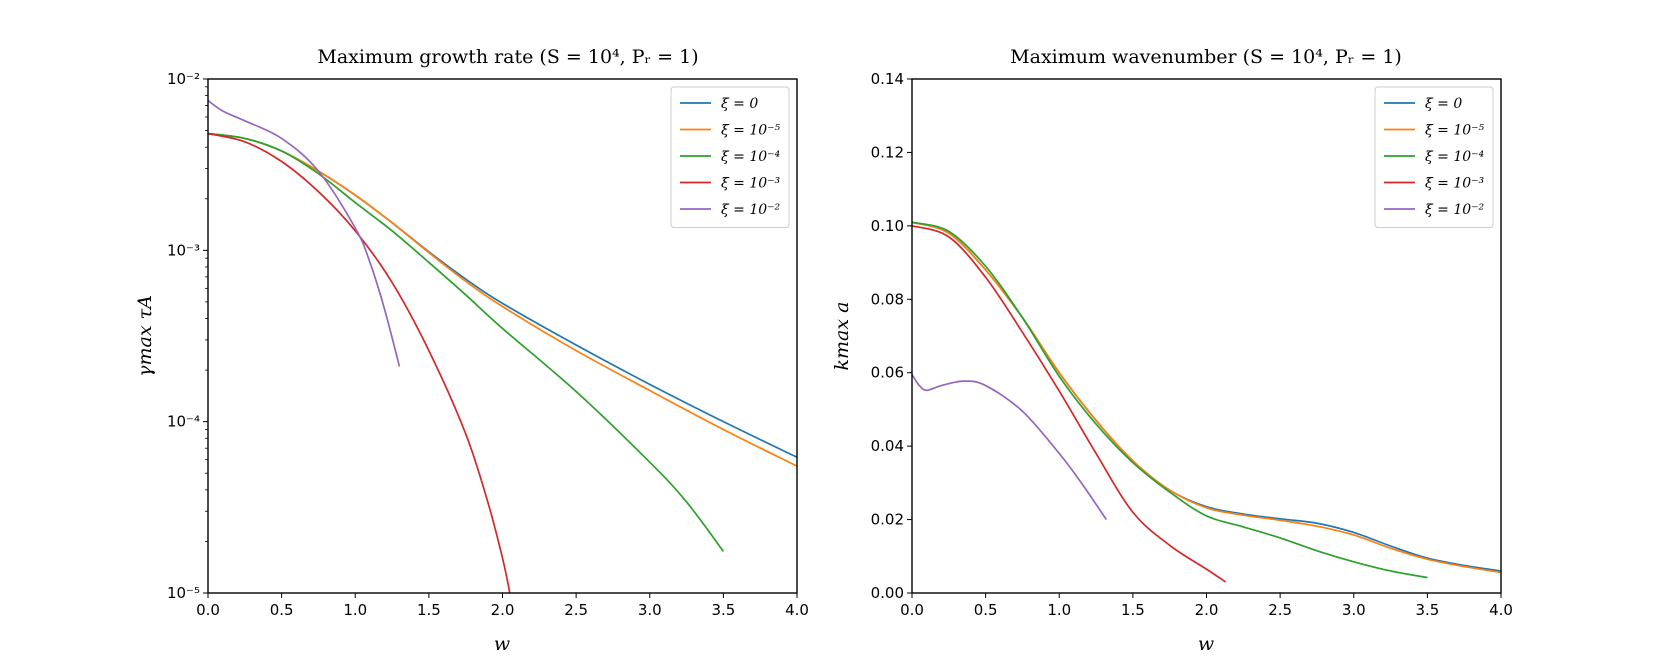 The height and width of the screenshot is (664, 1661). Describe the element at coordinates (887, 446) in the screenshot. I see `wavenumber-ytick-label: 0.04` at that location.